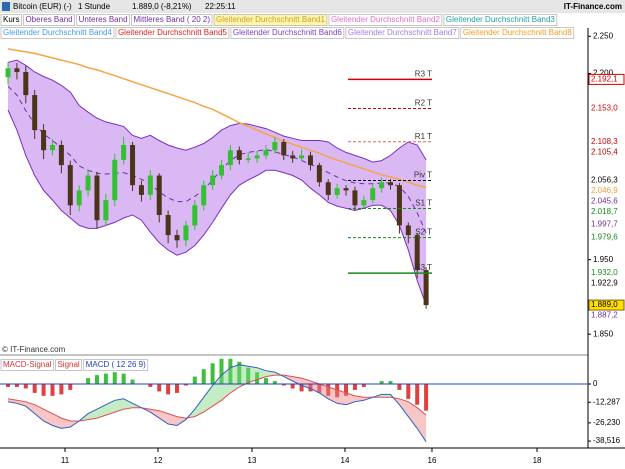  Describe the element at coordinates (312, 6) in the screenshot. I see `header-bar` at that location.